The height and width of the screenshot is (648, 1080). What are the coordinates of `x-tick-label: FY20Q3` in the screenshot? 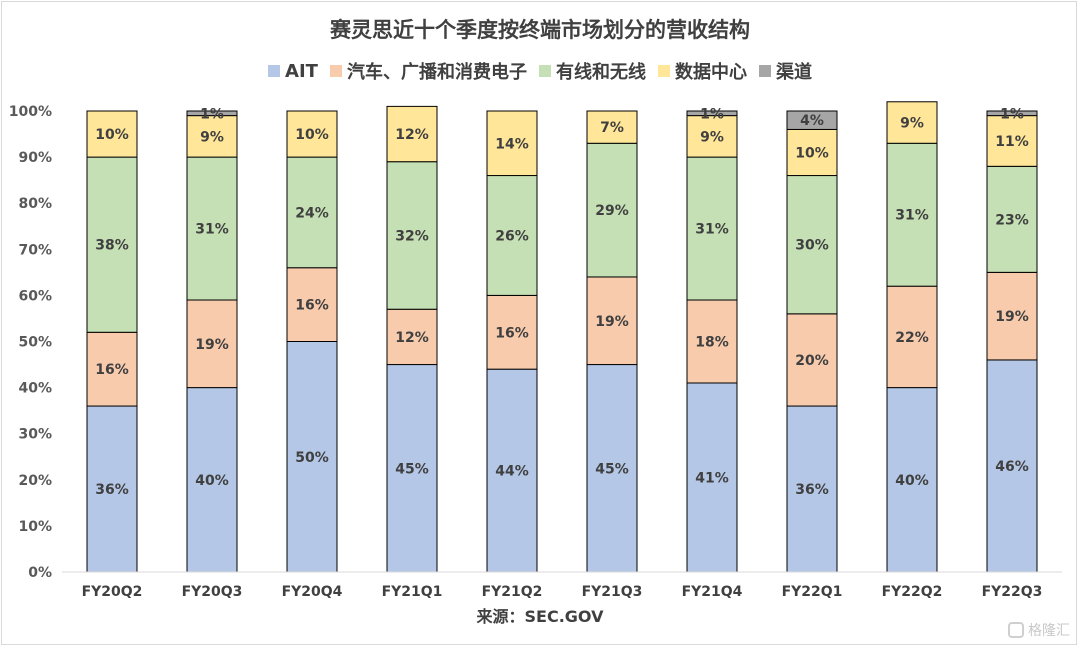 It's located at (212, 592).